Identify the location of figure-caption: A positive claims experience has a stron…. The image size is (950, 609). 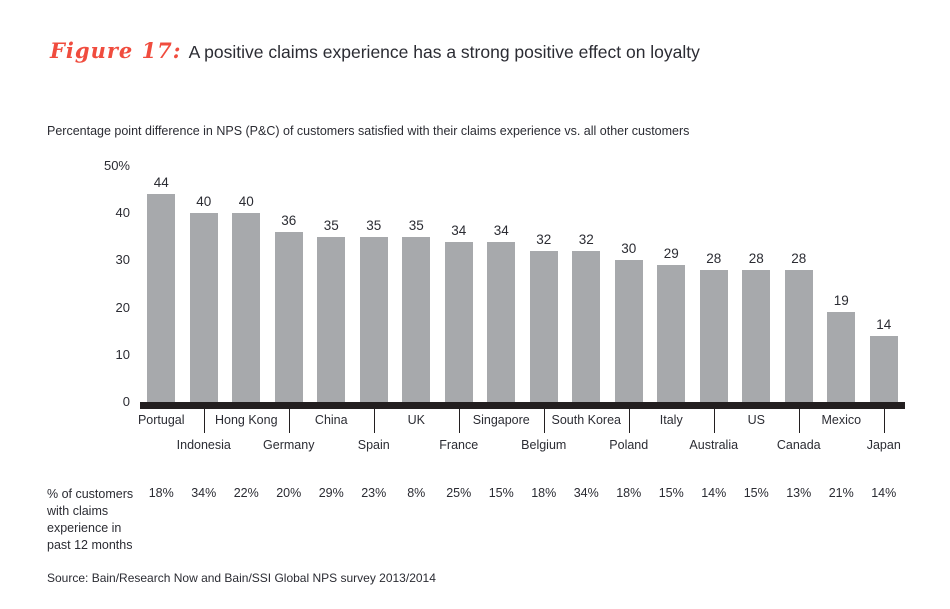
(444, 52).